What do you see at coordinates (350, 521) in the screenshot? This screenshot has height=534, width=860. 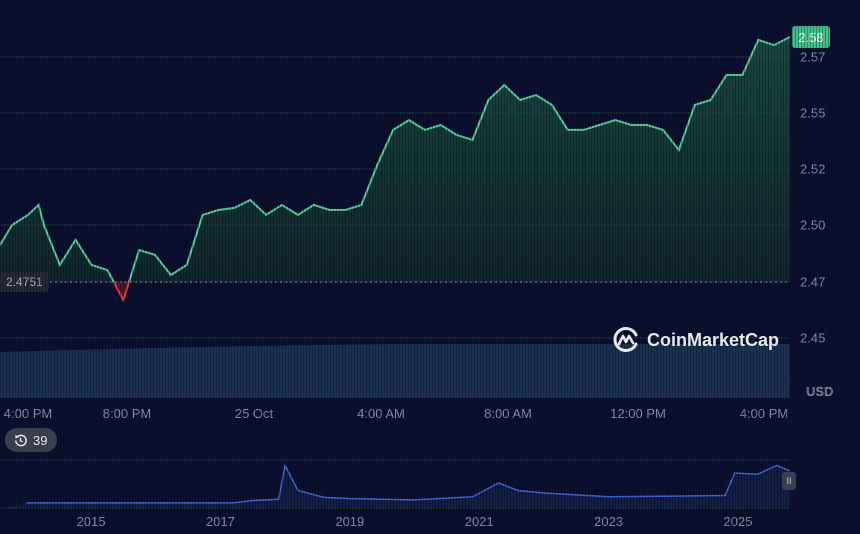 I see `overview-year-label: 2019` at bounding box center [350, 521].